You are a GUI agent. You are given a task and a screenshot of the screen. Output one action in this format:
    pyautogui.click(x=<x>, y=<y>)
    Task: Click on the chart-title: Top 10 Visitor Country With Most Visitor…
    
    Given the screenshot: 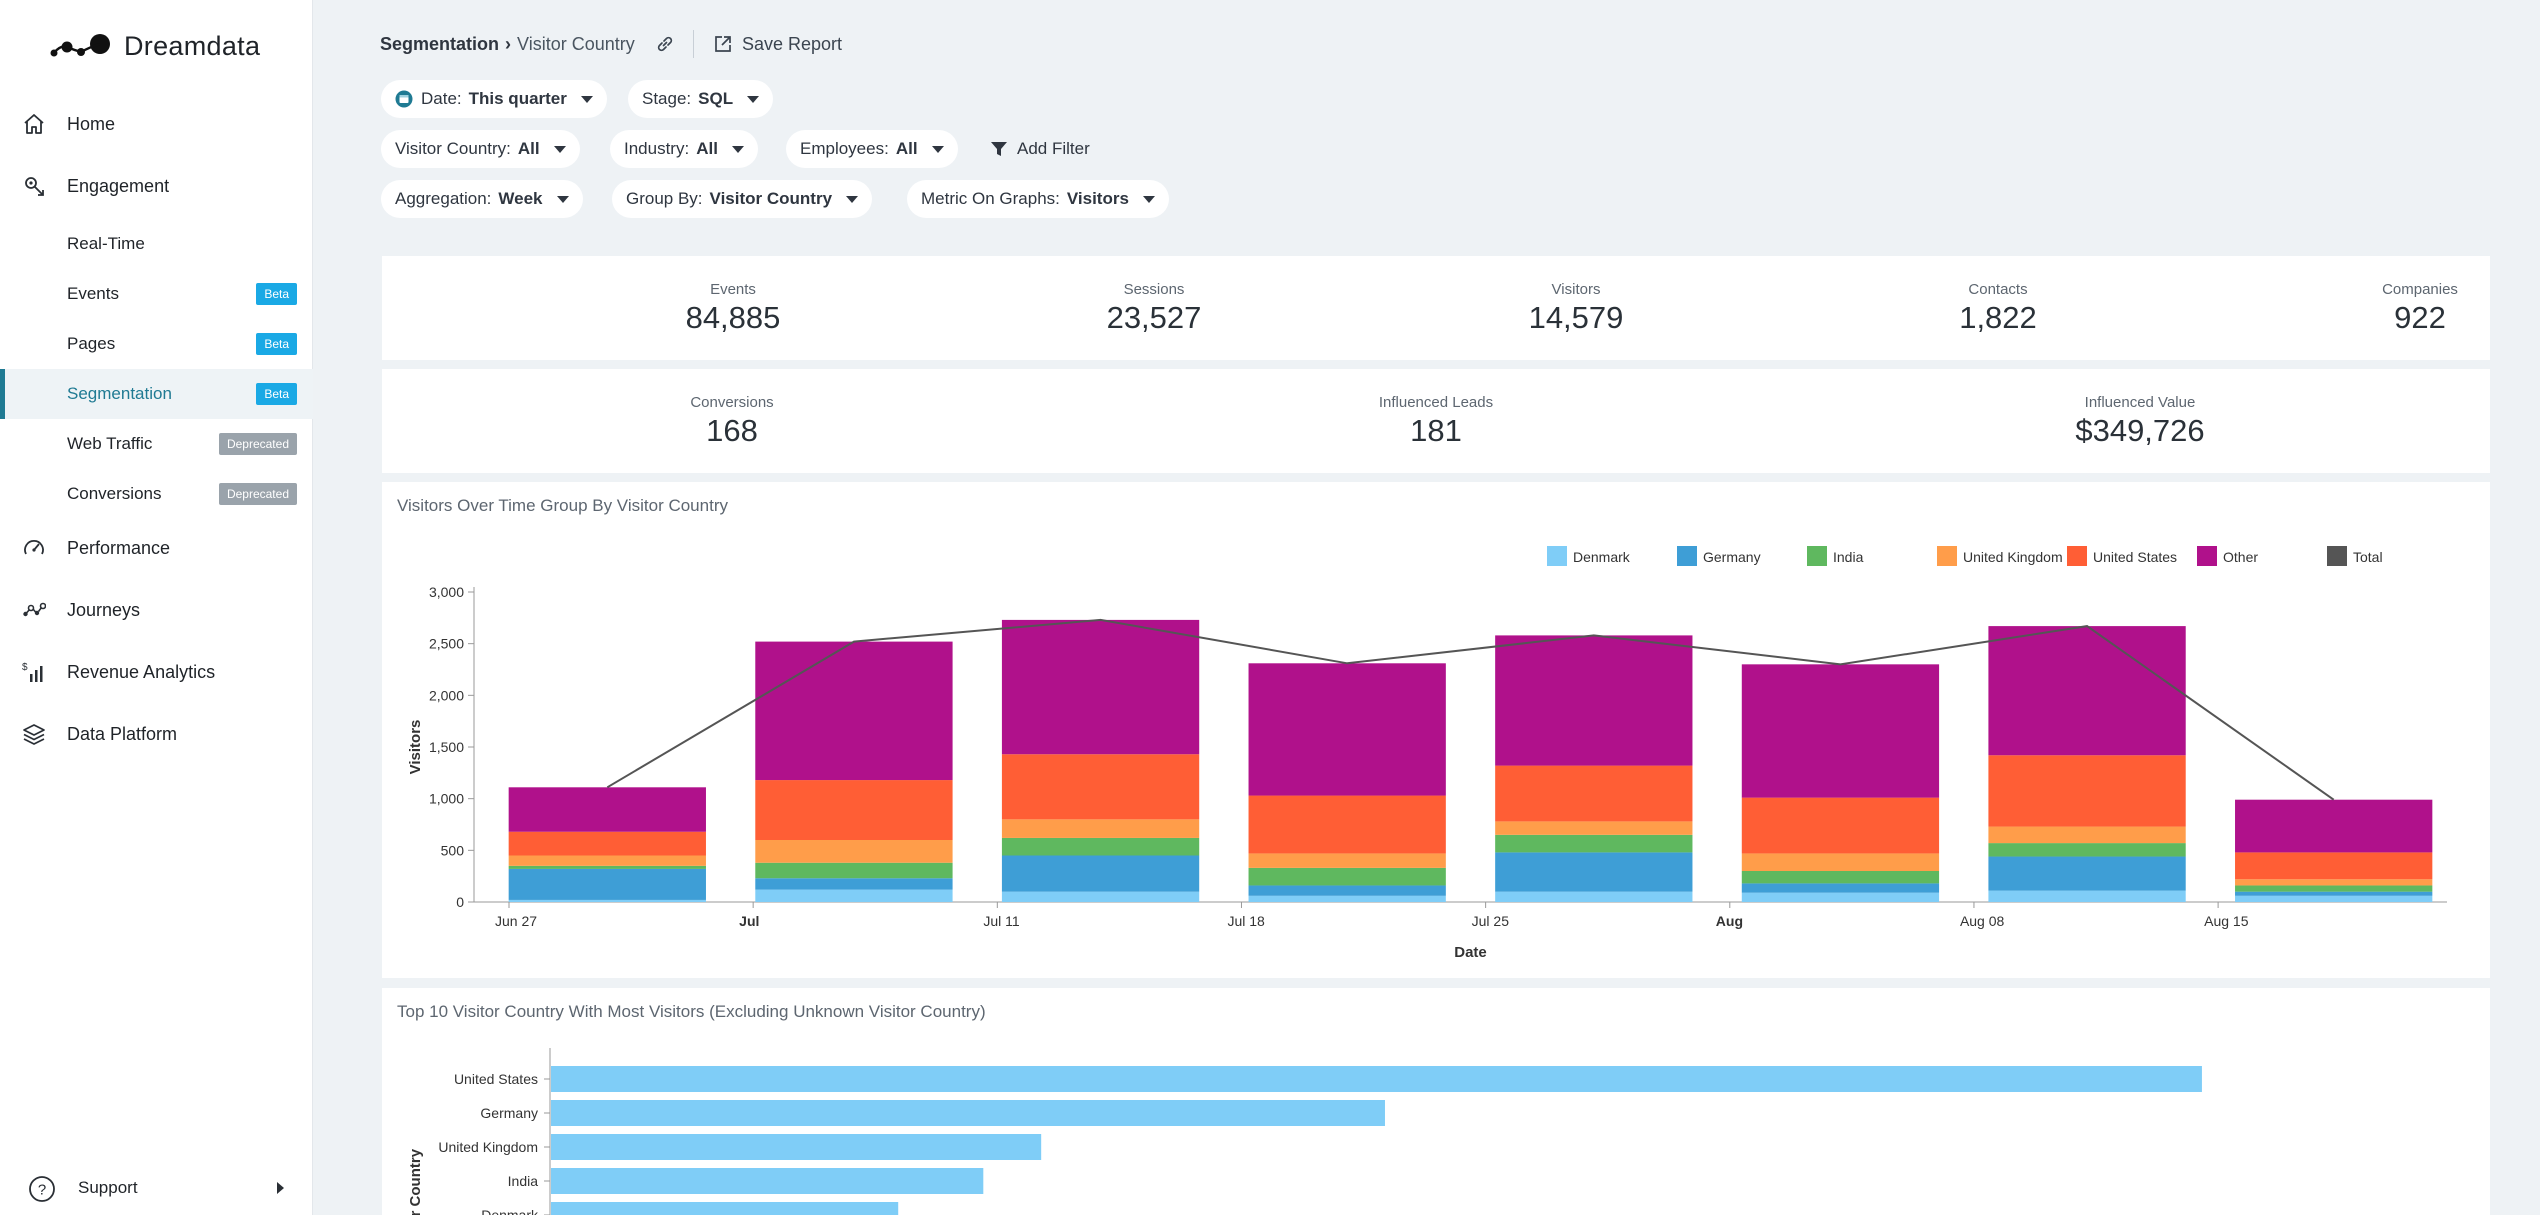 What is the action you would take?
    pyautogui.click(x=691, y=1011)
    